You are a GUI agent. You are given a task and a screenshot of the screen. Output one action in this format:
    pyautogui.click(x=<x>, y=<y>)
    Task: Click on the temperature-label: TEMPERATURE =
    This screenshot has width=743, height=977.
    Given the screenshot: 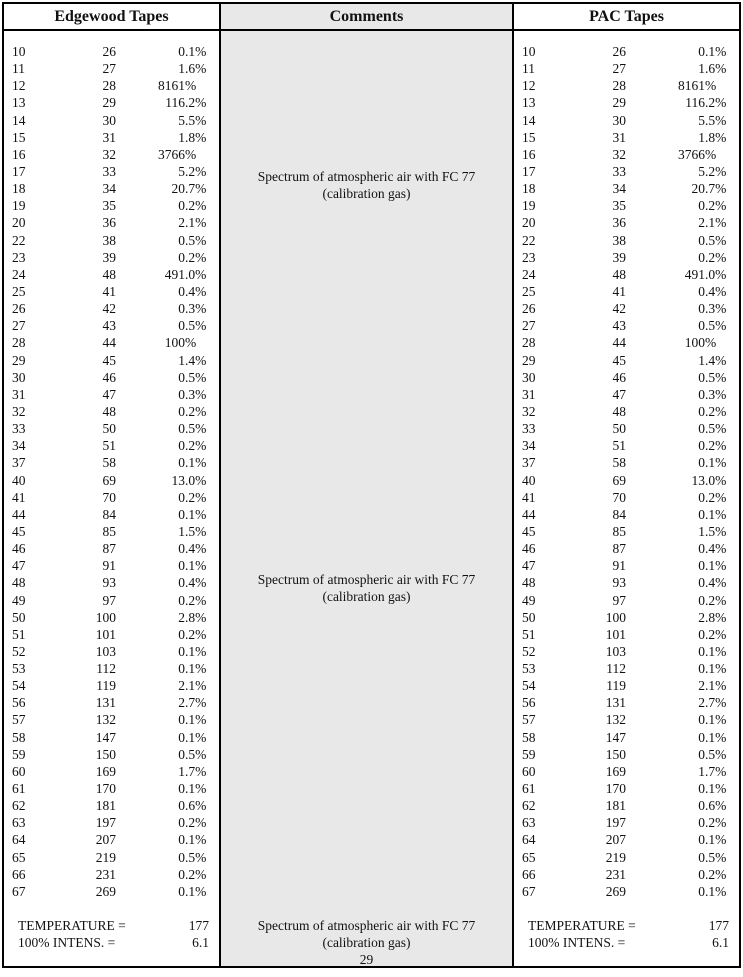 What is the action you would take?
    pyautogui.click(x=72, y=926)
    